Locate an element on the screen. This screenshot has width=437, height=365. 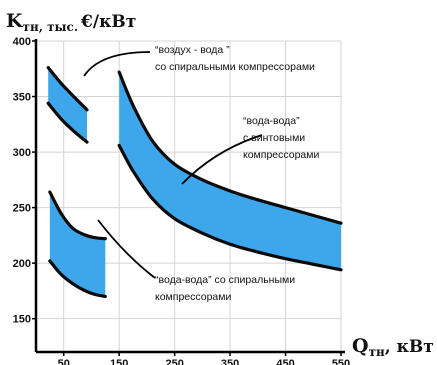
annotation-scroll: “вода-вода” со спиральными компрессорами is located at coordinates (226, 288).